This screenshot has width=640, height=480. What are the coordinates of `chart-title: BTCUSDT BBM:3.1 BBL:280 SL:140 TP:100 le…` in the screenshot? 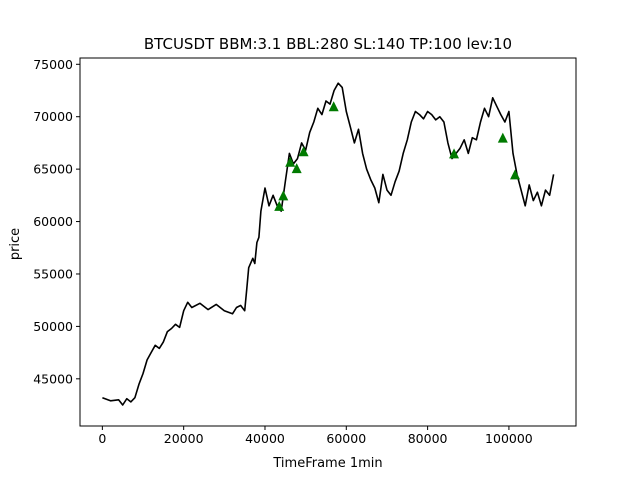 It's located at (328, 44).